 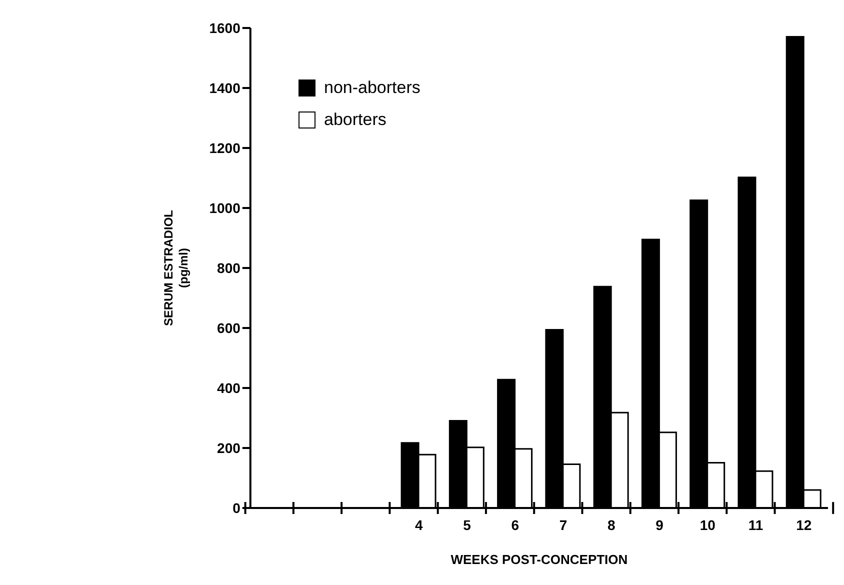 What do you see at coordinates (708, 525) in the screenshot?
I see `x-tick-label: 10` at bounding box center [708, 525].